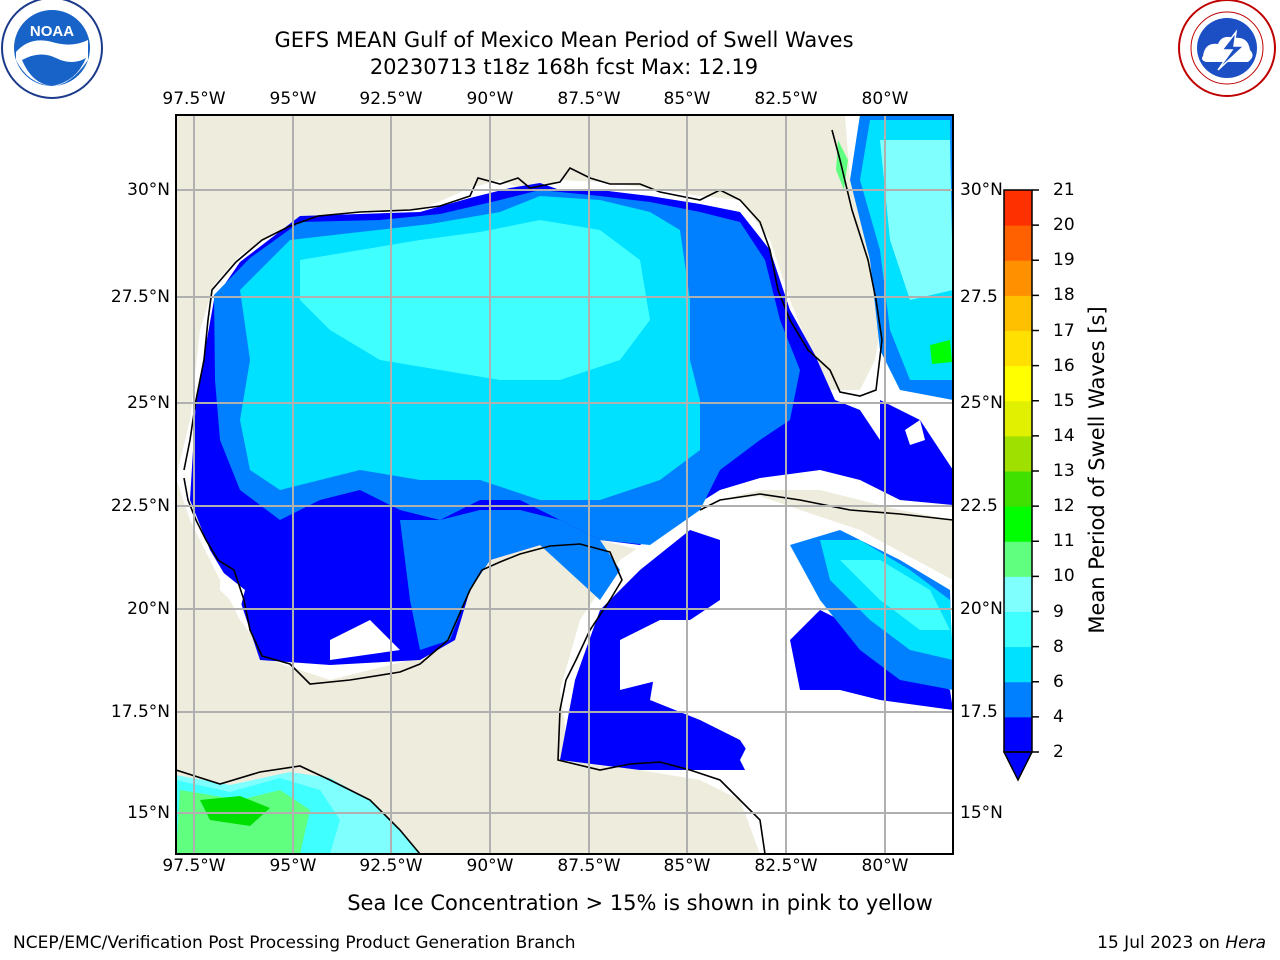 This screenshot has width=1280, height=960. Describe the element at coordinates (52, 31) in the screenshot. I see `noaa-logo-text: NOAA` at that location.